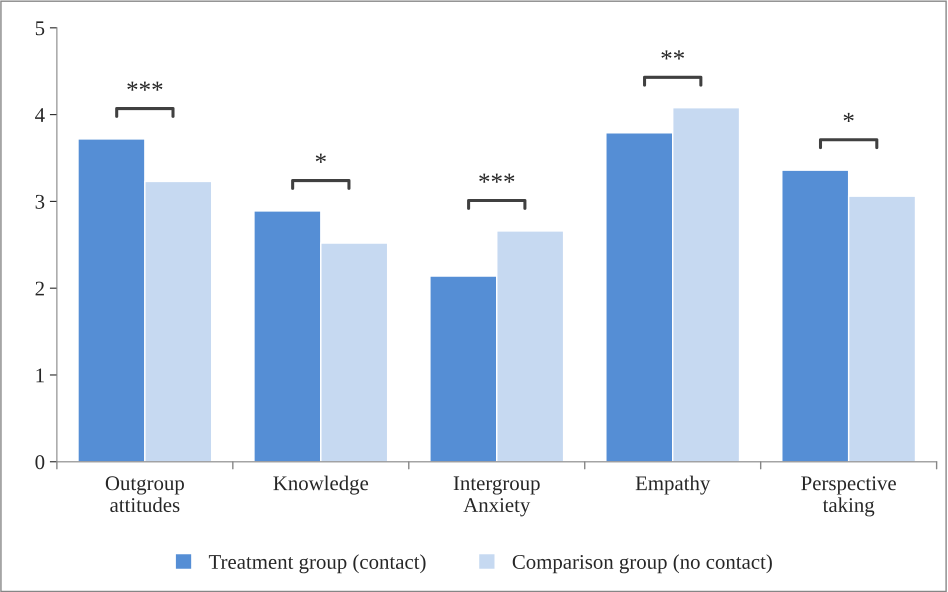  Describe the element at coordinates (40, 375) in the screenshot. I see `y-tick-label: 1` at that location.